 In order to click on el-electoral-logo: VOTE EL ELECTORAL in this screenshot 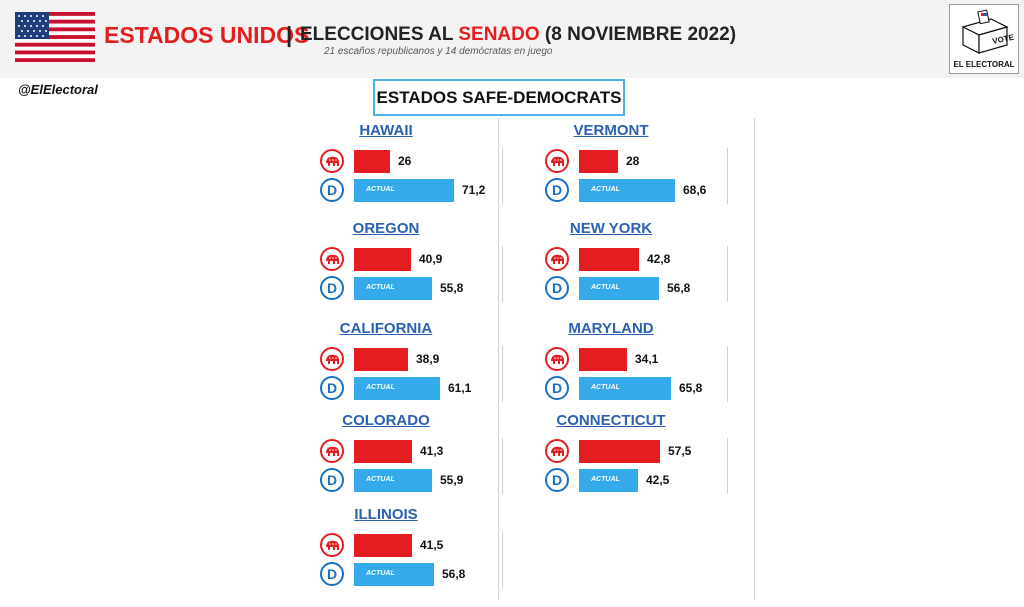, I will do `click(984, 39)`.